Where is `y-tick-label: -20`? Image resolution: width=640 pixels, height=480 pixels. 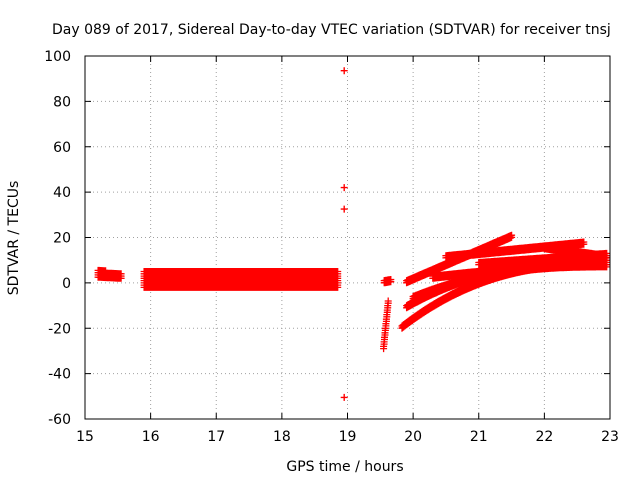
y-tick-label: -20 is located at coordinates (59, 329).